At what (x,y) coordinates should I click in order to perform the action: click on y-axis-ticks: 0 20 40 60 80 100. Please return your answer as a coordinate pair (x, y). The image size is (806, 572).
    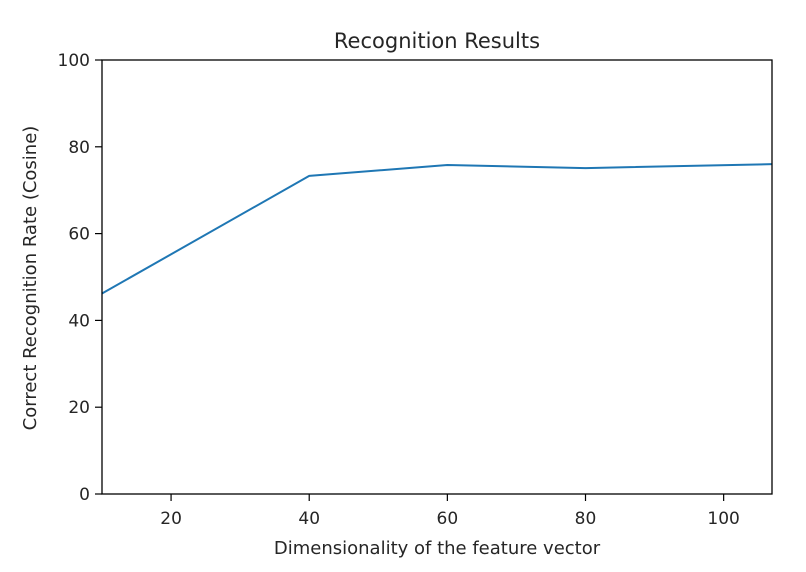
    Looking at the image, I should click on (80, 278).